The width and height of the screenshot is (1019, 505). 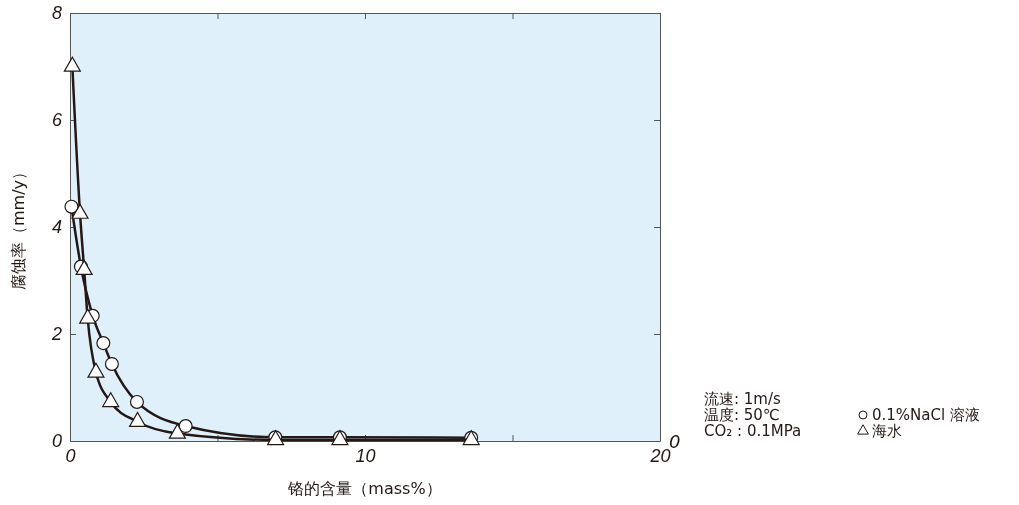 What do you see at coordinates (743, 399) in the screenshot?
I see `text: 流速: 1m/s` at bounding box center [743, 399].